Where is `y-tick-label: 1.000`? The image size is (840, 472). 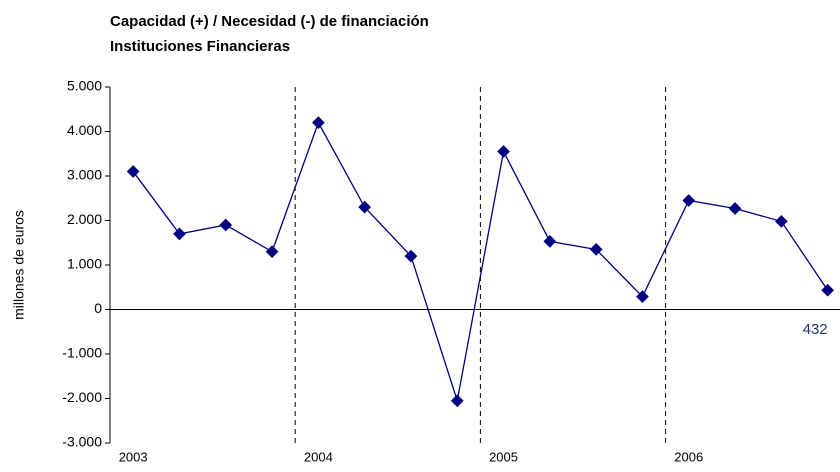 y-tick-label: 1.000 is located at coordinates (84, 264).